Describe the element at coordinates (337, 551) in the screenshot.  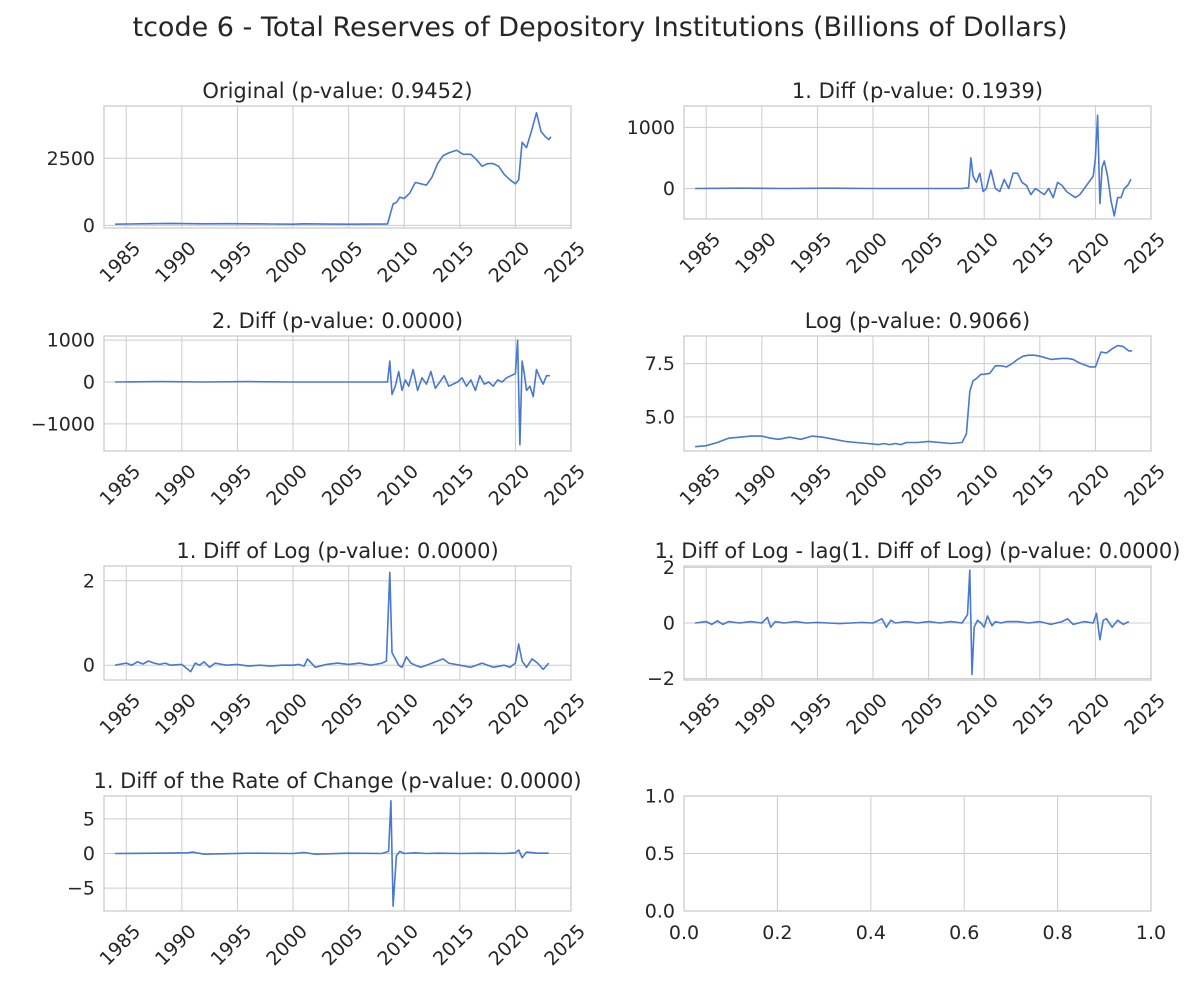
I see `subplot-title: 1. Diff of Log (p-value: 0.0000)` at that location.